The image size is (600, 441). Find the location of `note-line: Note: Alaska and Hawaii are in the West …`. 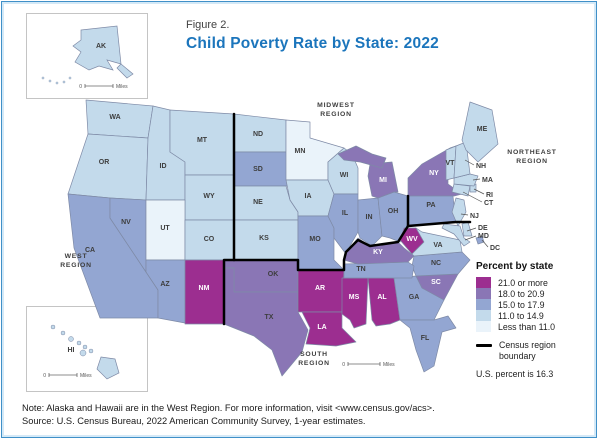

note-line: Note: Alaska and Hawaii are in the West … is located at coordinates (228, 408).